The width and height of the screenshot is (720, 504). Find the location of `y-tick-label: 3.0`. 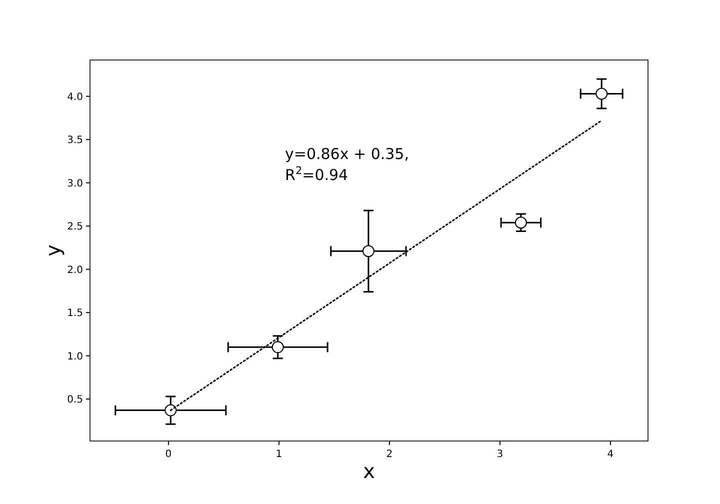

y-tick-label: 3.0 is located at coordinates (75, 184).